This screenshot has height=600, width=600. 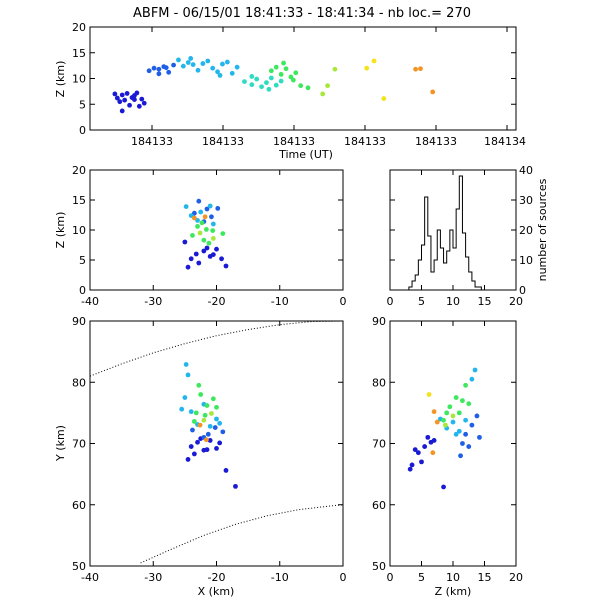 What do you see at coordinates (82, 260) in the screenshot?
I see `y-tick-label: 5` at bounding box center [82, 260].